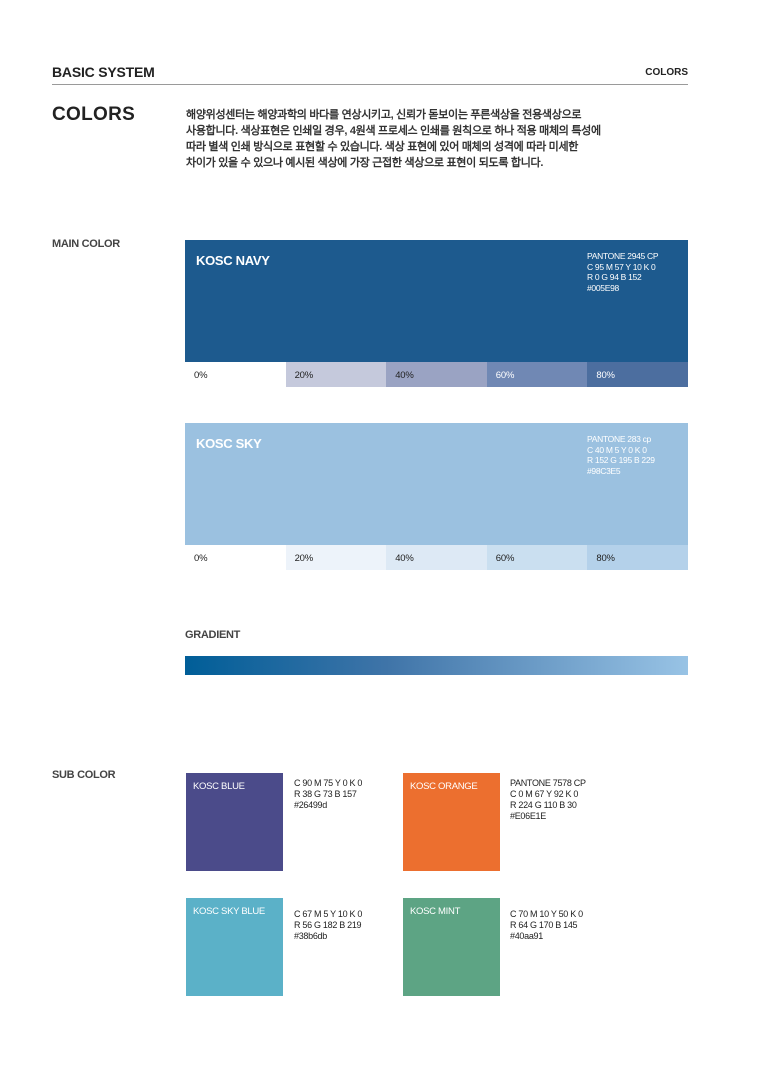 The width and height of the screenshot is (766, 1086). I want to click on navy-tint-40: 40%, so click(436, 374).